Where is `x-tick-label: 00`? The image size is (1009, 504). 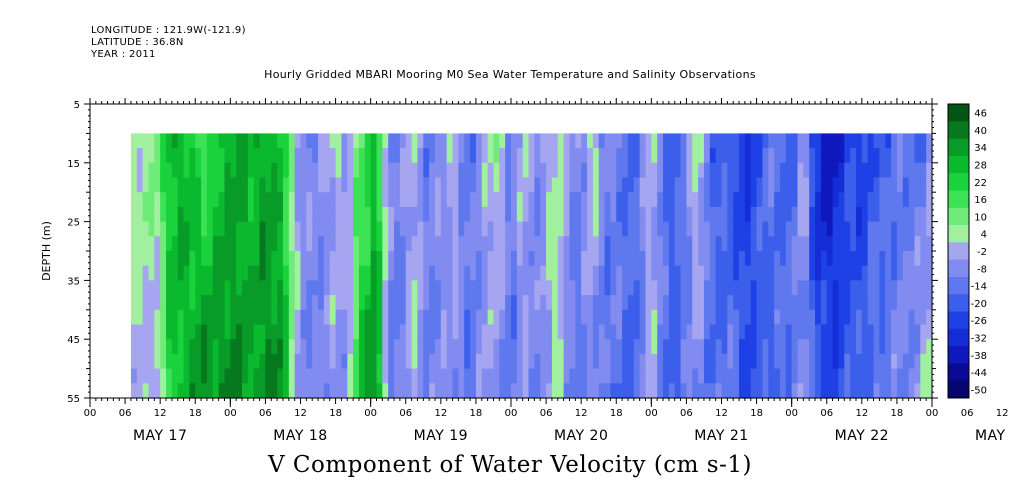 x-tick-label: 00 is located at coordinates (791, 413).